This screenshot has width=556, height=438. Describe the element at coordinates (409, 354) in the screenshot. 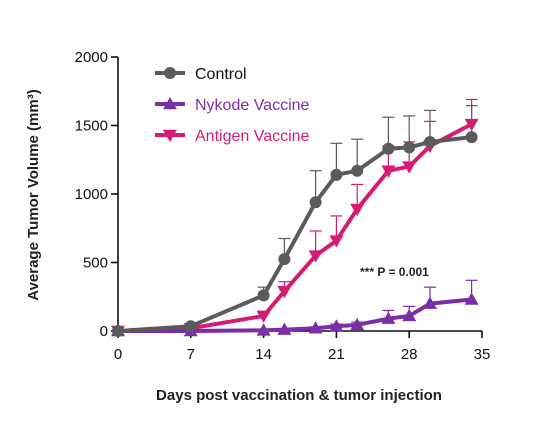

I see `x-tick-label: 28` at that location.